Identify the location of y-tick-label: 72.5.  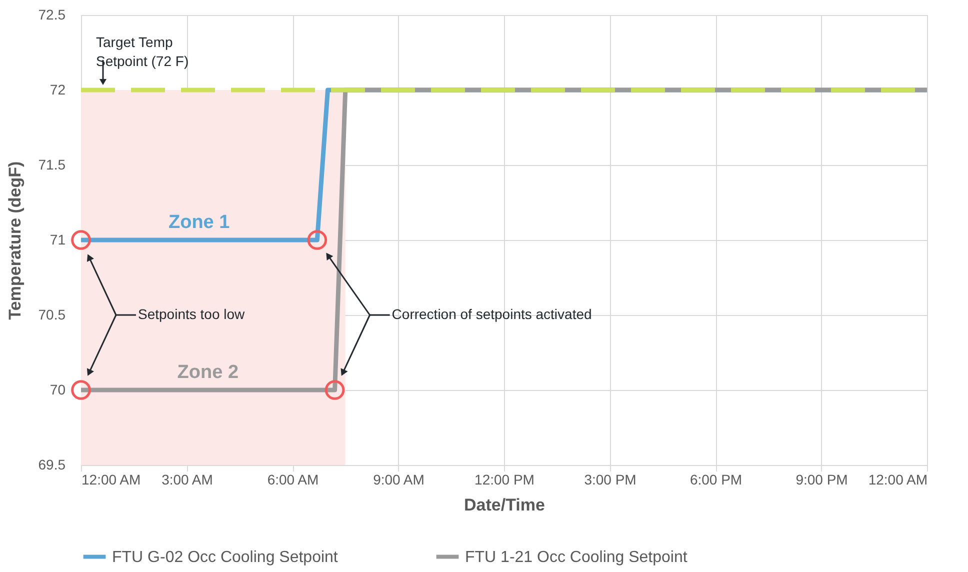
(52, 14).